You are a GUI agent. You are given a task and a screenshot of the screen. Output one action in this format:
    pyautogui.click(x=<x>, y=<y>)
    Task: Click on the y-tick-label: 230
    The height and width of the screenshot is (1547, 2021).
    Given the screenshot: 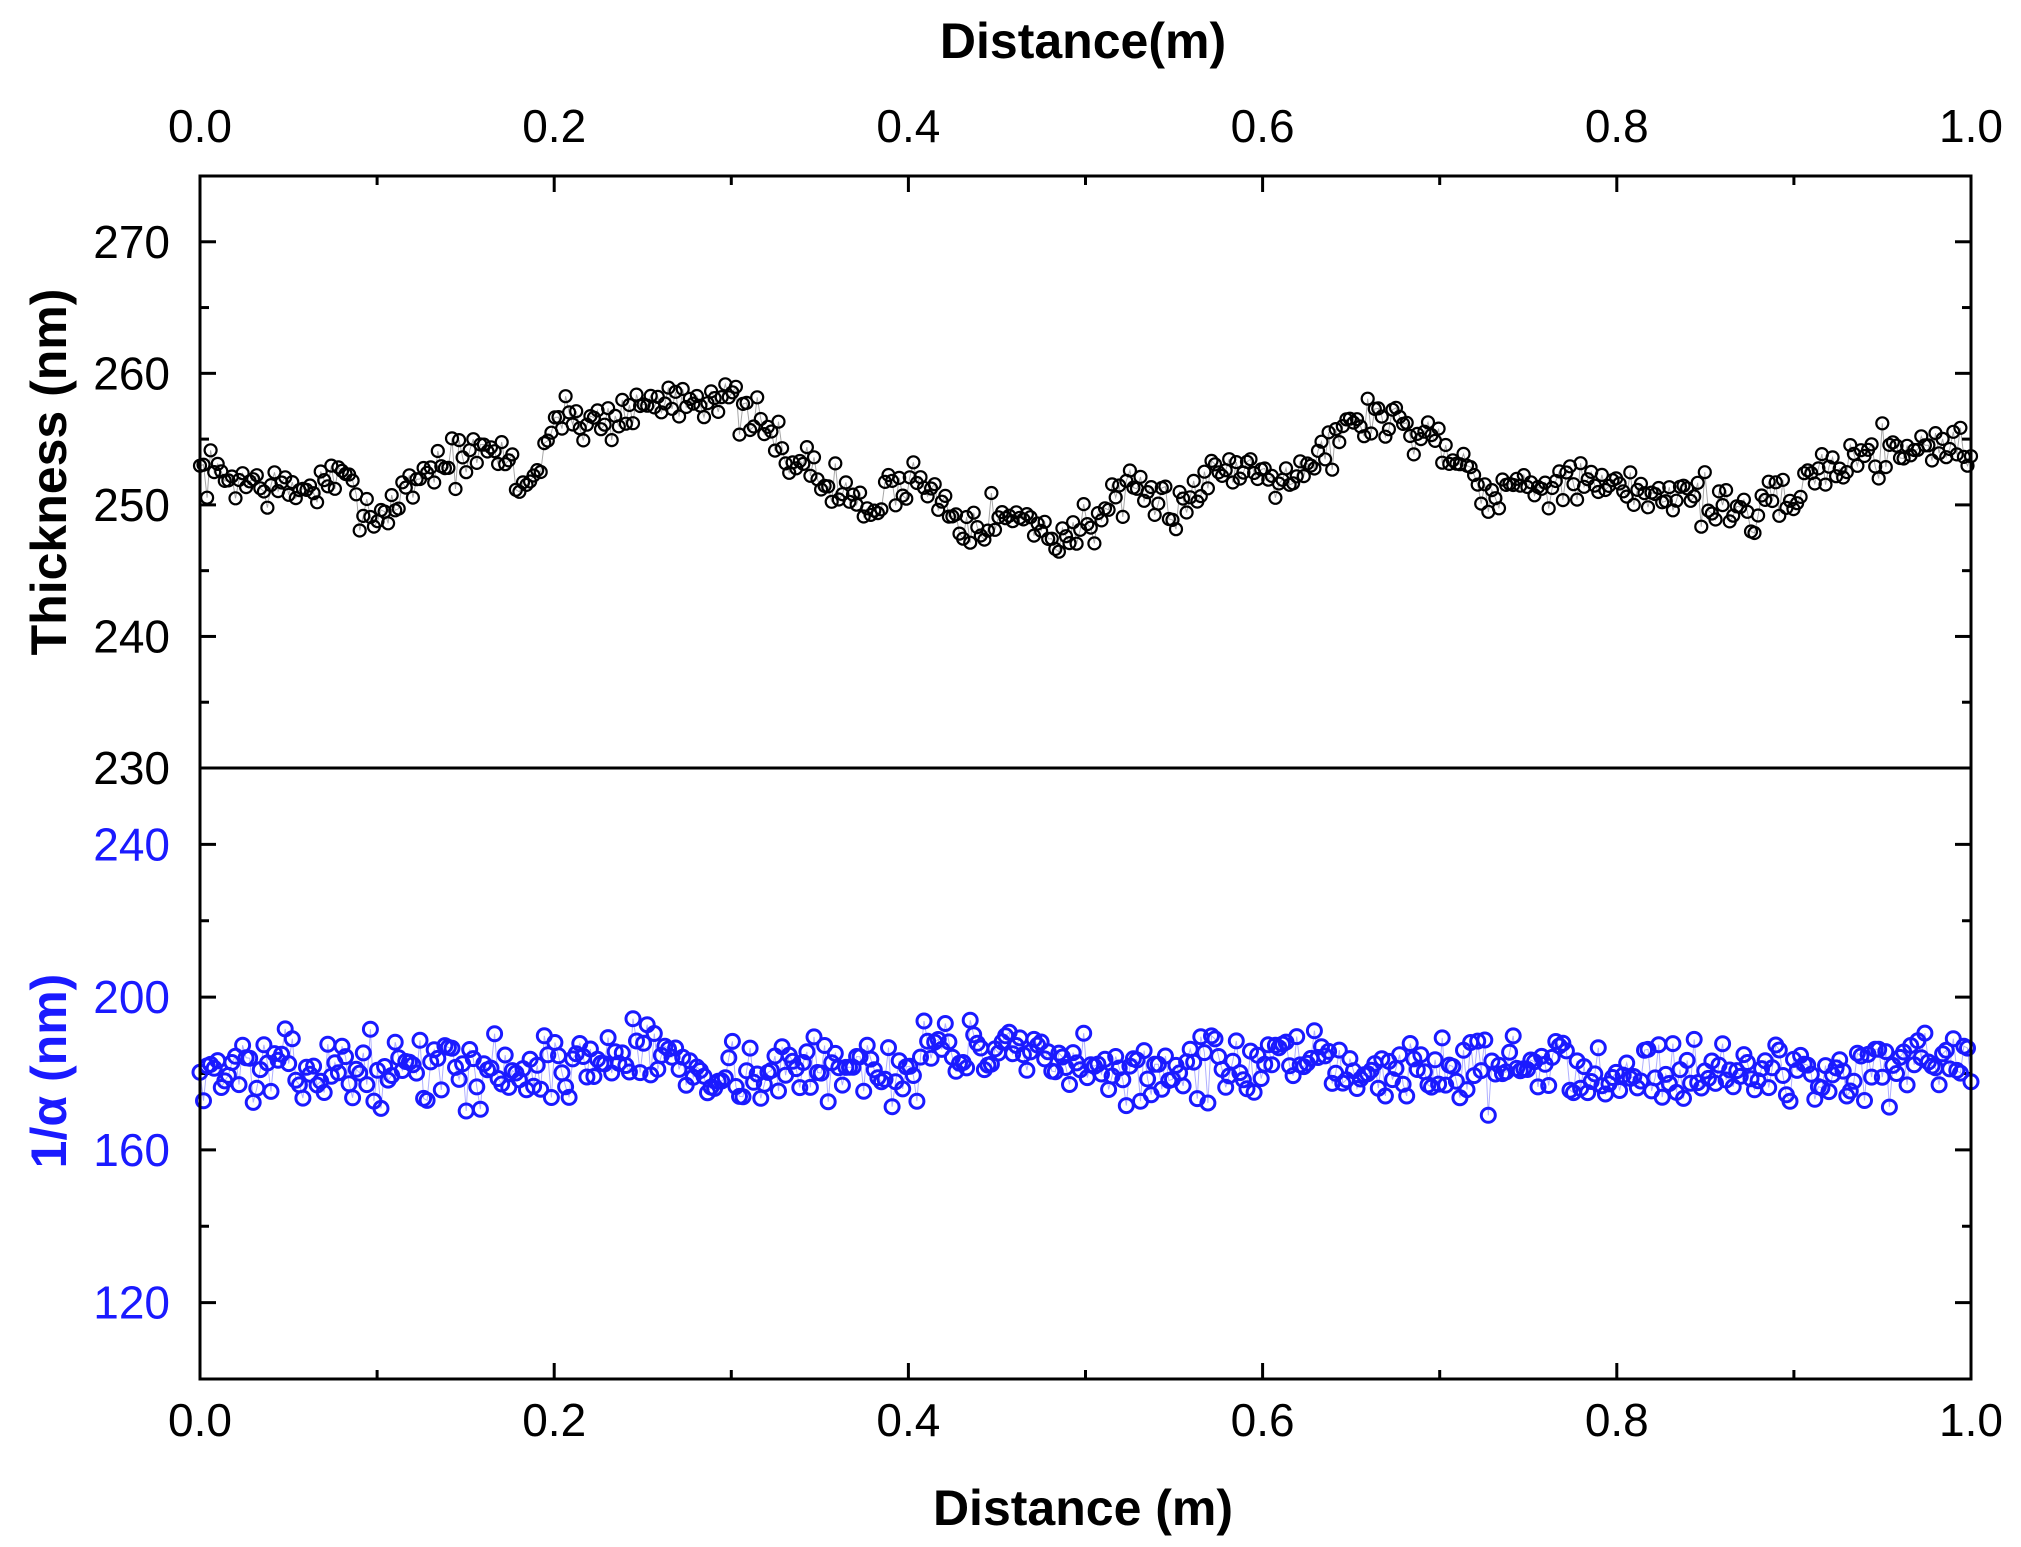 What is the action you would take?
    pyautogui.click(x=131, y=768)
    